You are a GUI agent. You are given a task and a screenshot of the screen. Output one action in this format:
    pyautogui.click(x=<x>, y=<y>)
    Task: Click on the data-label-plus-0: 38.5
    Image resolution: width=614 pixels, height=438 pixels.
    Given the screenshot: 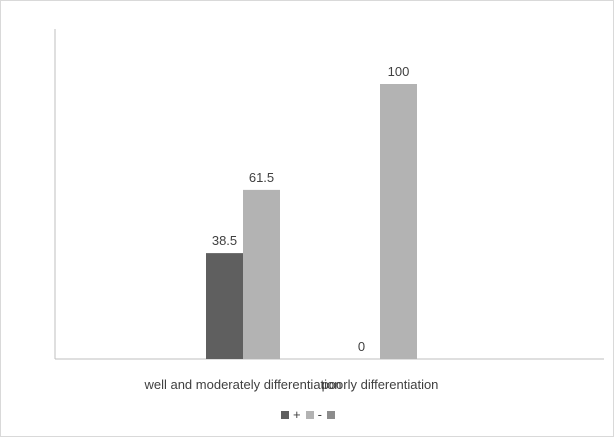 What is the action you would take?
    pyautogui.click(x=224, y=240)
    